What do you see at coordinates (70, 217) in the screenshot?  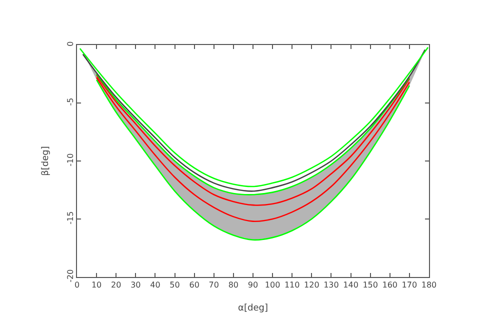 I see `y-tick-label: -15` at bounding box center [70, 217].